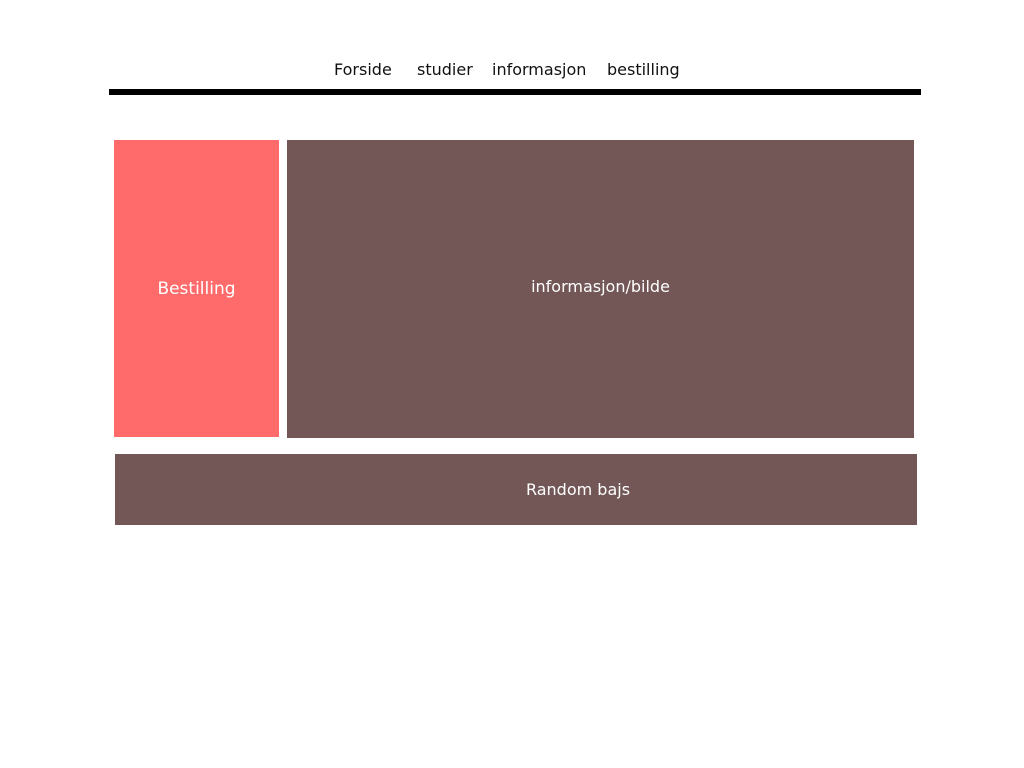 The width and height of the screenshot is (1024, 768). I want to click on nav-item-forside: Forside, so click(363, 69).